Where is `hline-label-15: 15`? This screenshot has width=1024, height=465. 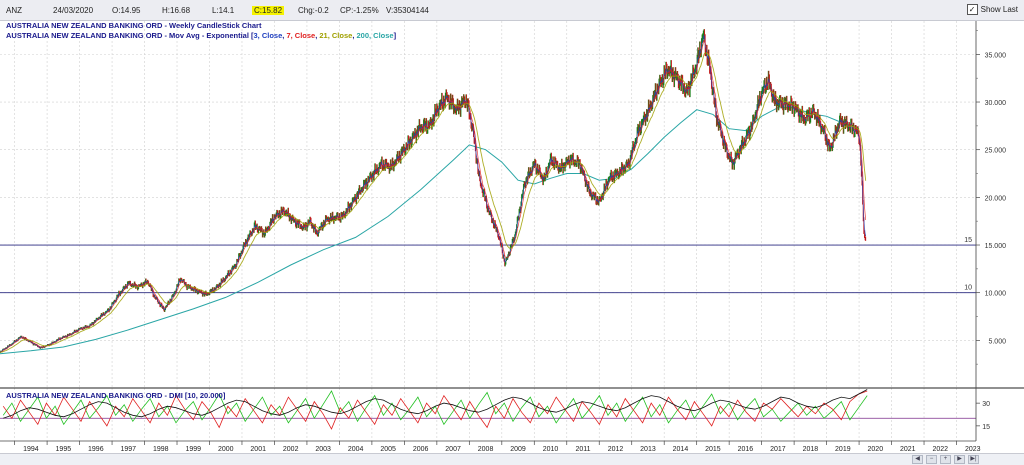
hline-label-15: 15 is located at coordinates (968, 240).